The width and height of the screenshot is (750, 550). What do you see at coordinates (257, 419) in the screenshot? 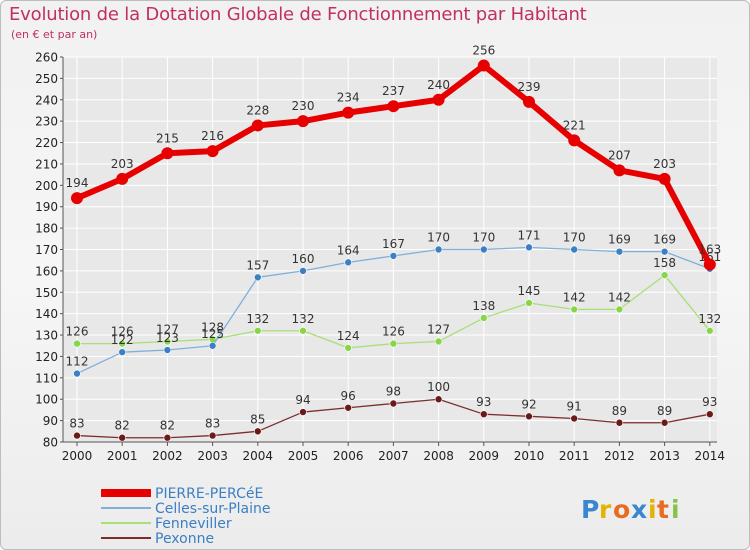
I see `data-label: 85` at bounding box center [257, 419].